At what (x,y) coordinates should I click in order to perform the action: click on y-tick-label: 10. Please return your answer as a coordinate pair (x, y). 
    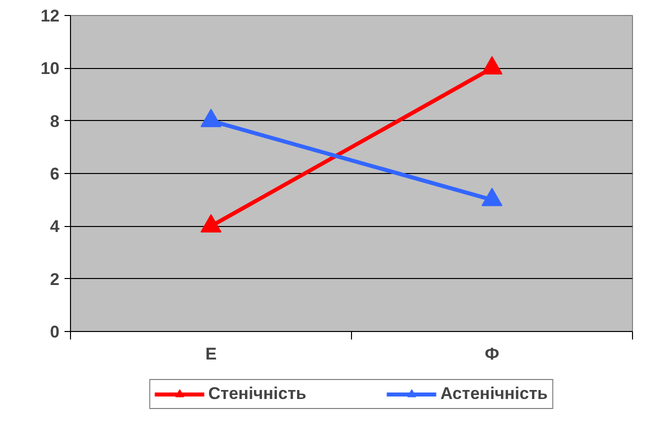
    Looking at the image, I should click on (50, 68).